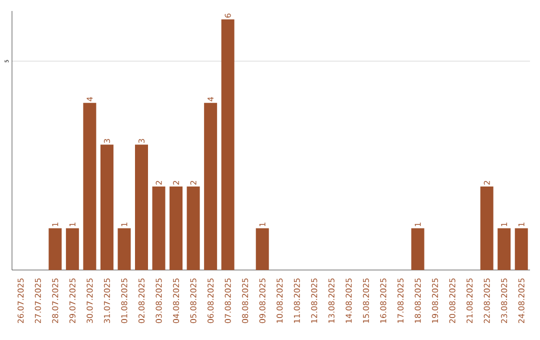 This screenshot has width=540, height=340. Describe the element at coordinates (72, 301) in the screenshot. I see `x-tick-label: 29.07.2025` at that location.